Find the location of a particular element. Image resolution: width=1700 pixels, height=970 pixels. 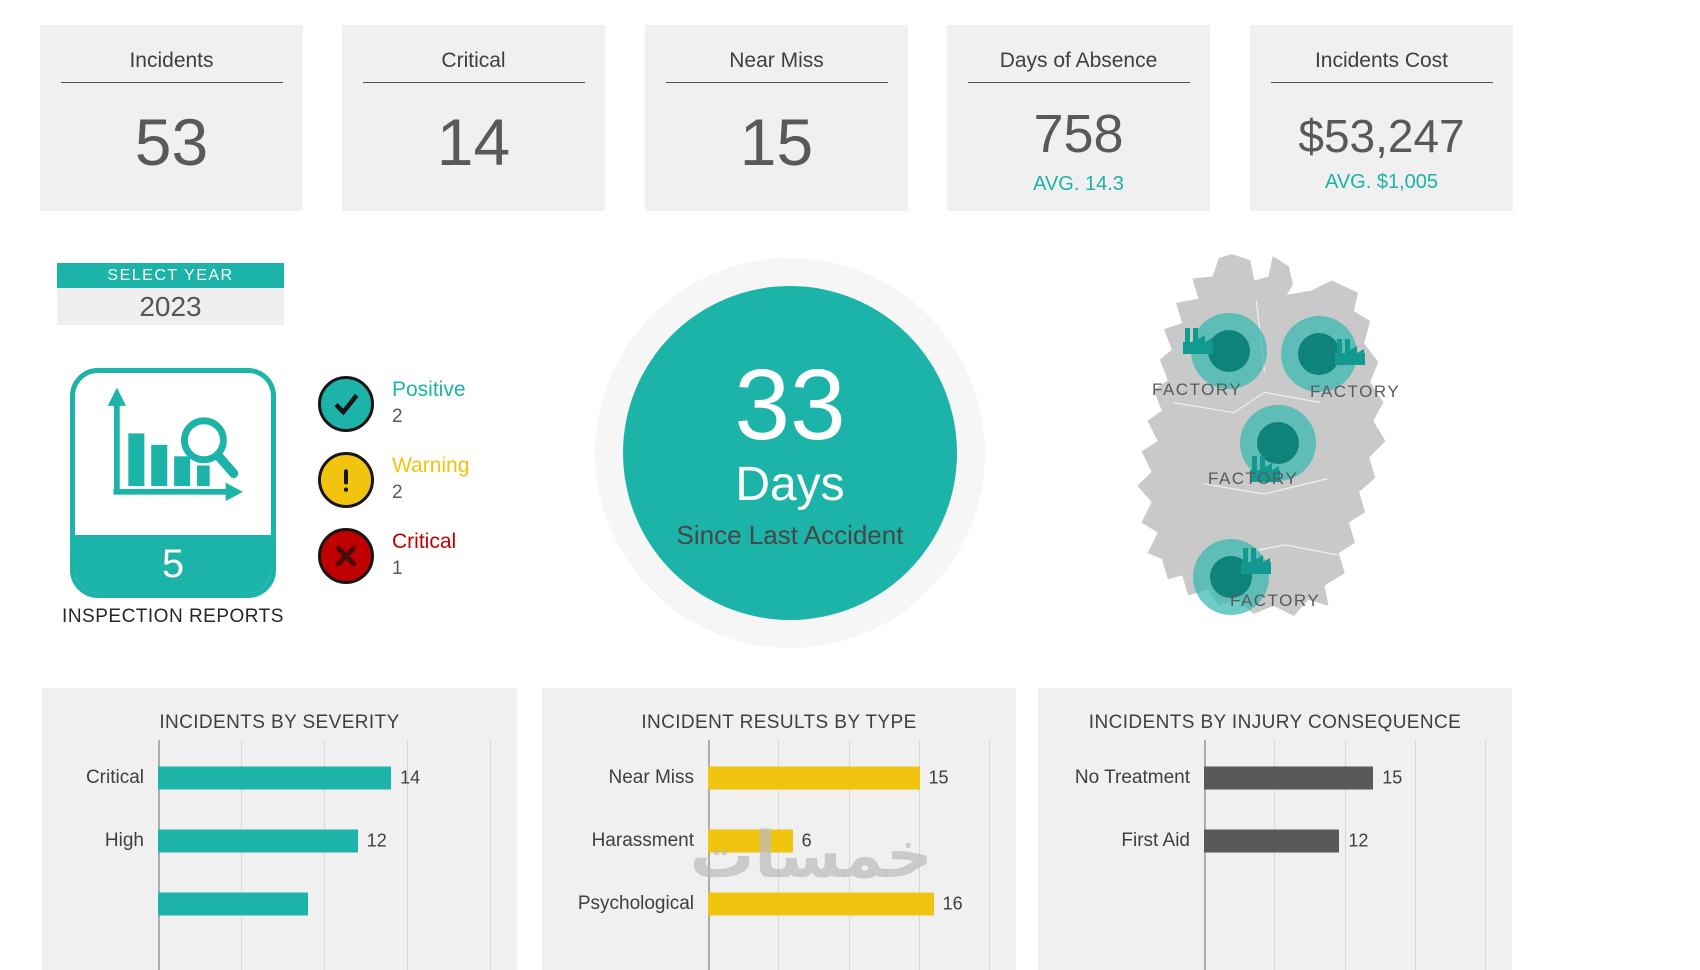

status-item-warning: Warning 2 is located at coordinates (393, 480).